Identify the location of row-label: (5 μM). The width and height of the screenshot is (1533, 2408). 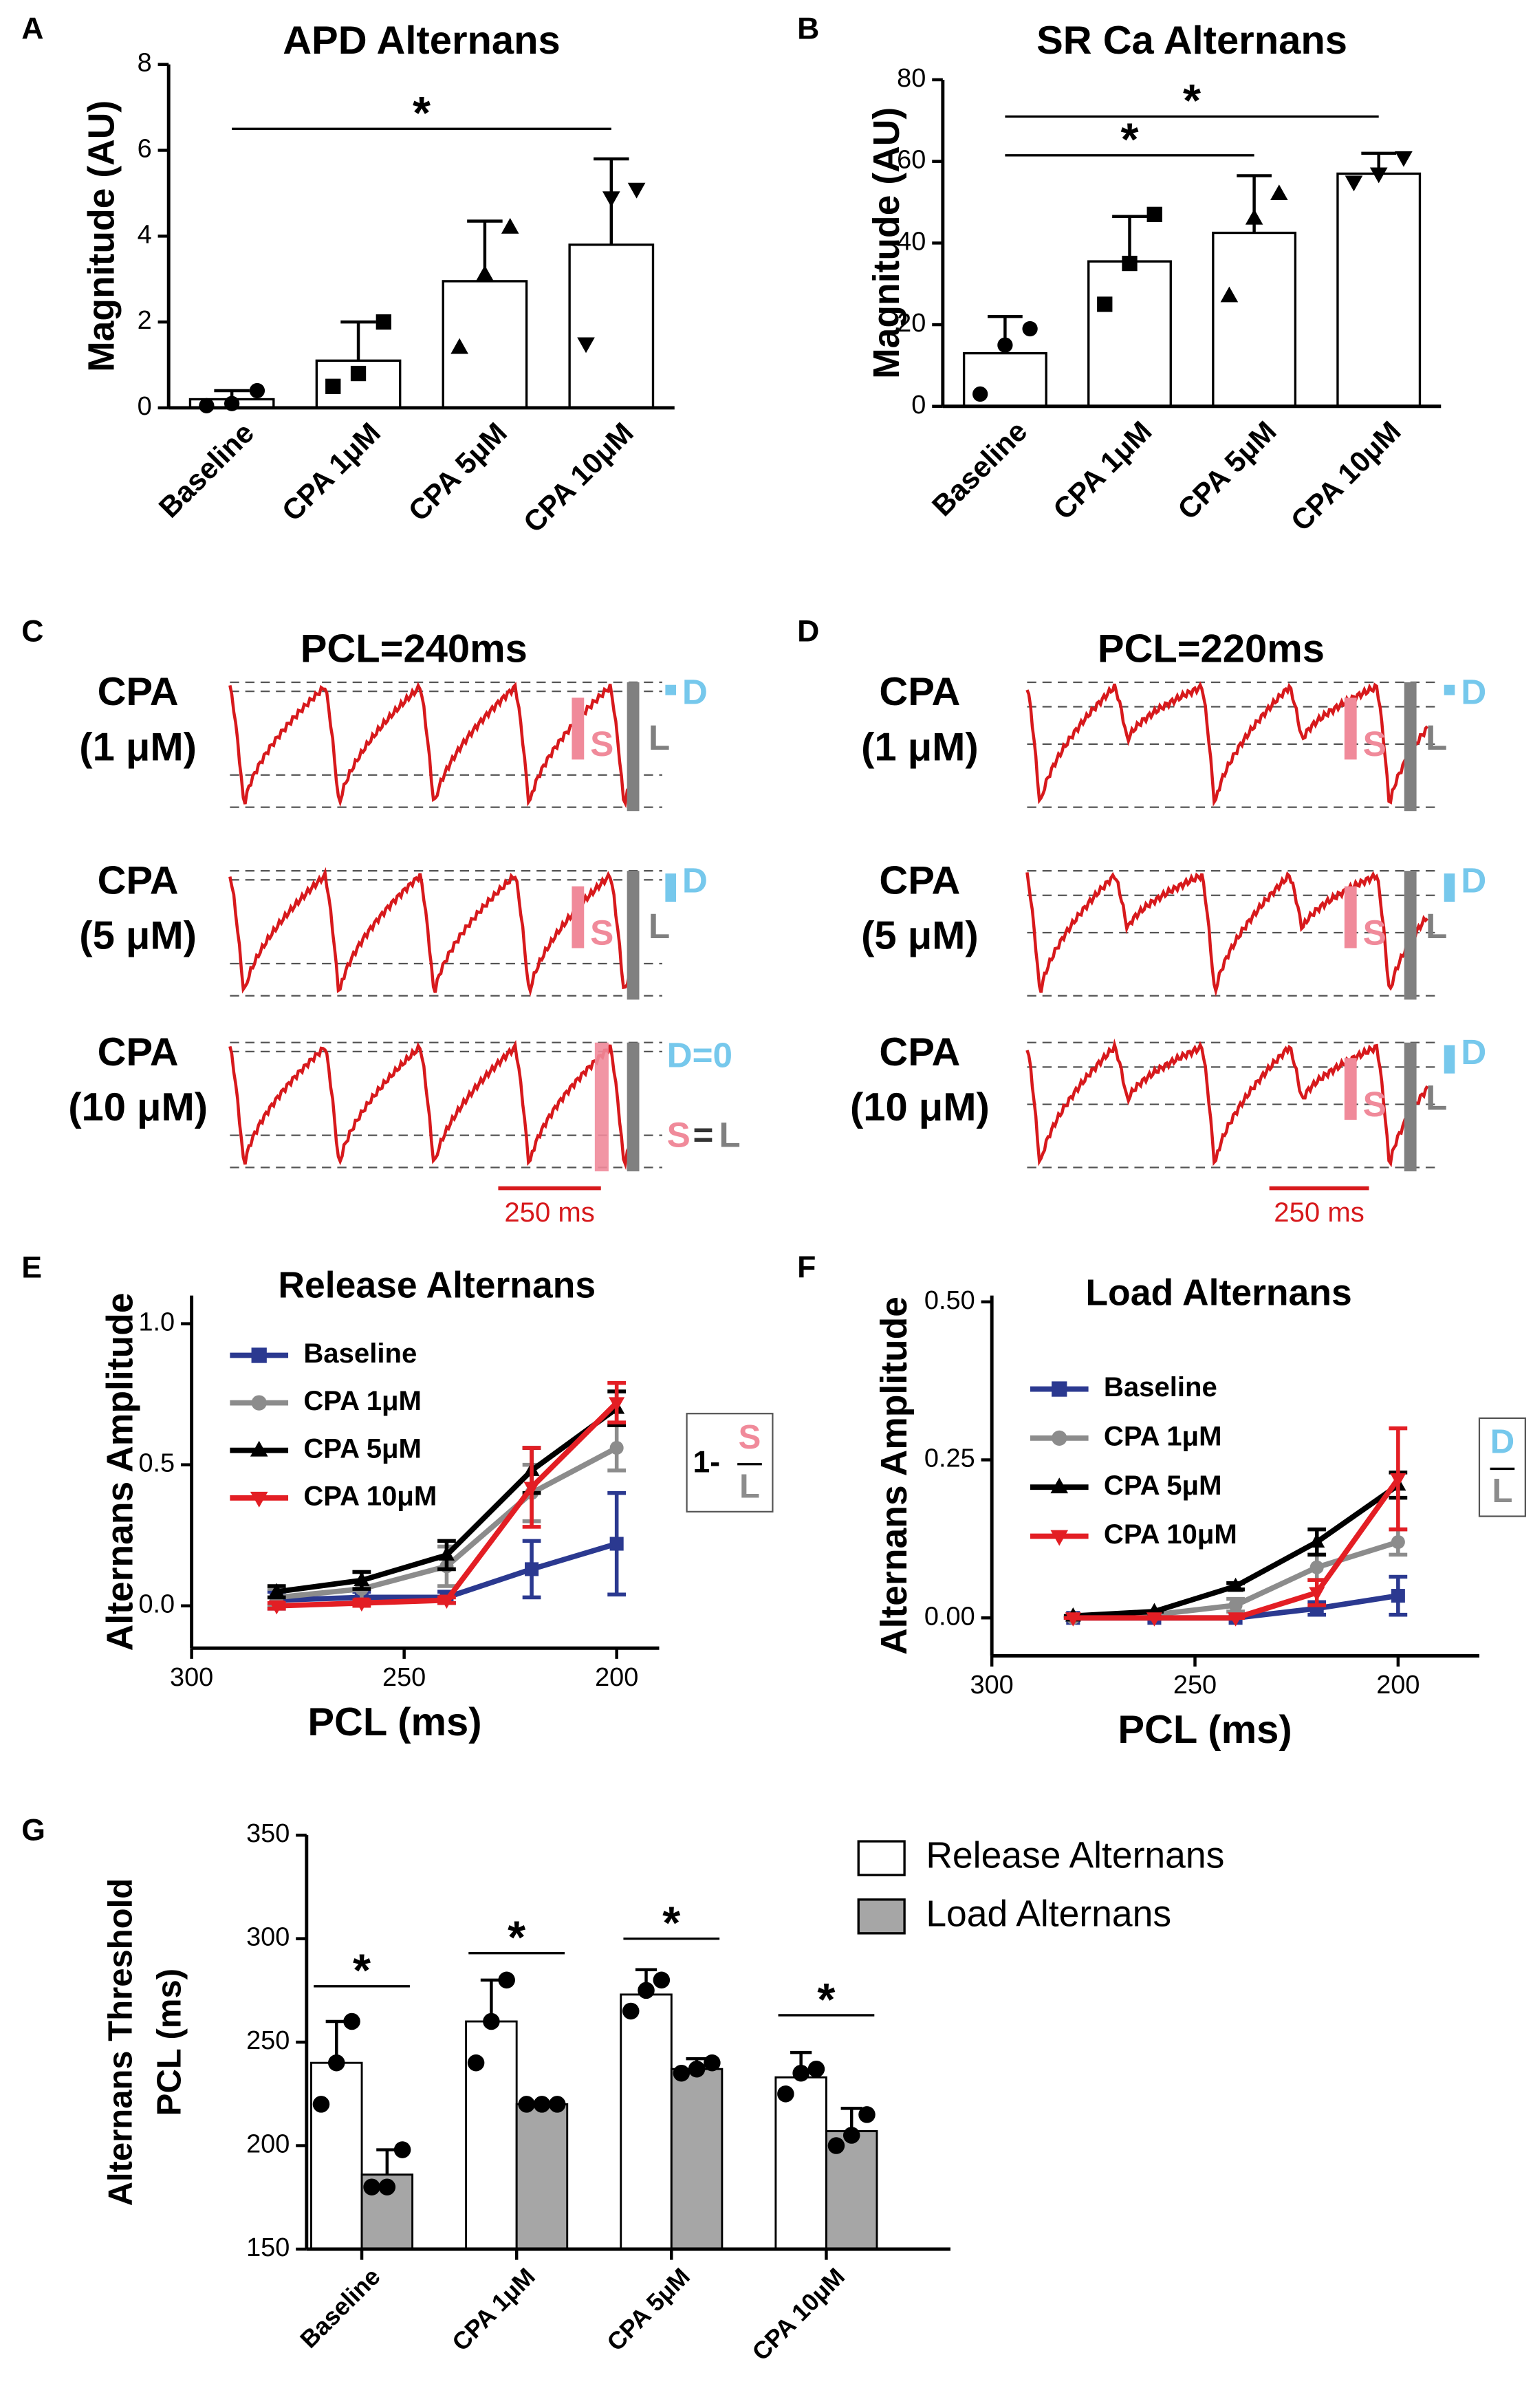
(138, 936).